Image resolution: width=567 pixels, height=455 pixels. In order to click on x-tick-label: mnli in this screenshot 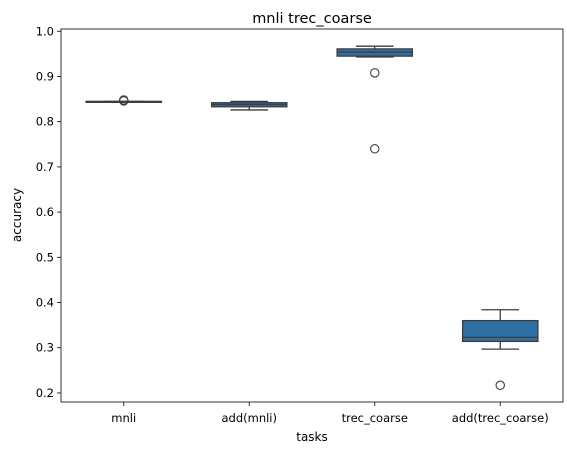, I will do `click(123, 418)`.